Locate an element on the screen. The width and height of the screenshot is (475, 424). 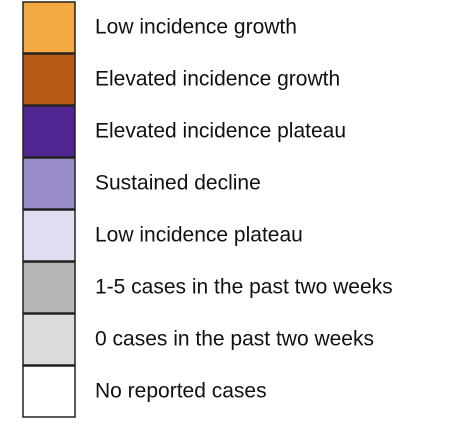
legend-label: 1-5 cases in the past two weeks is located at coordinates (244, 287).